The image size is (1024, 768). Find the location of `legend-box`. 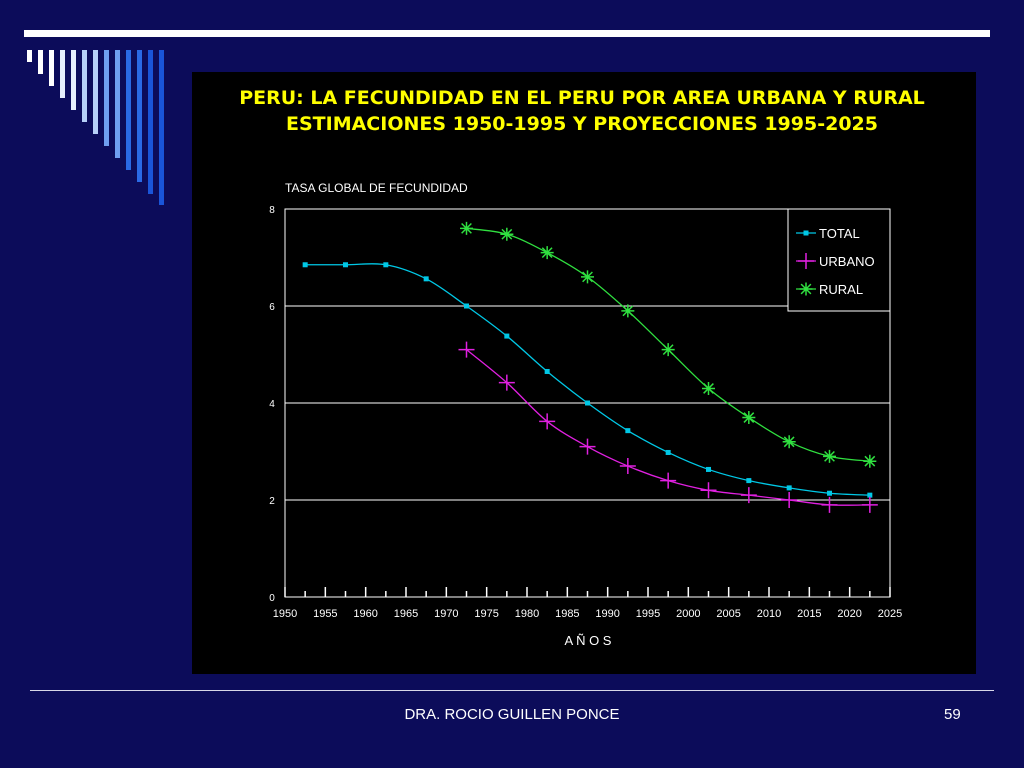

legend-box is located at coordinates (839, 260).